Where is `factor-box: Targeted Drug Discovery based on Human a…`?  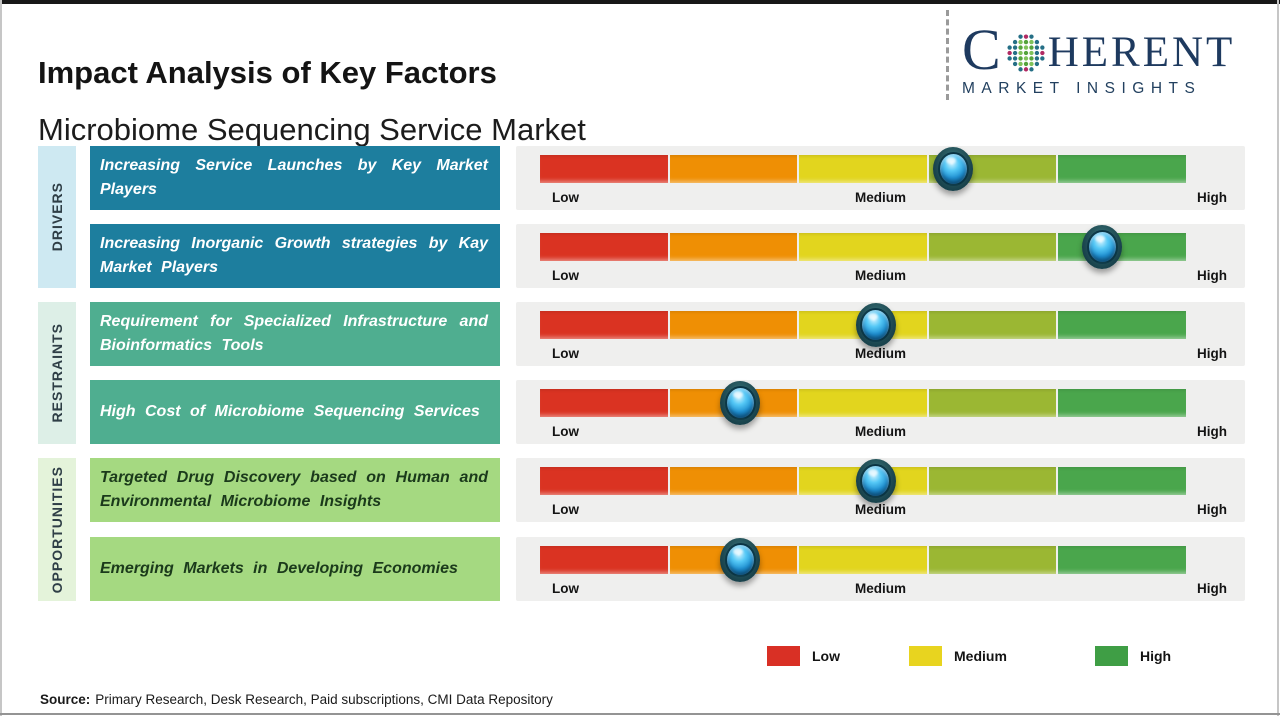
factor-box: Targeted Drug Discovery based on Human a… is located at coordinates (295, 490).